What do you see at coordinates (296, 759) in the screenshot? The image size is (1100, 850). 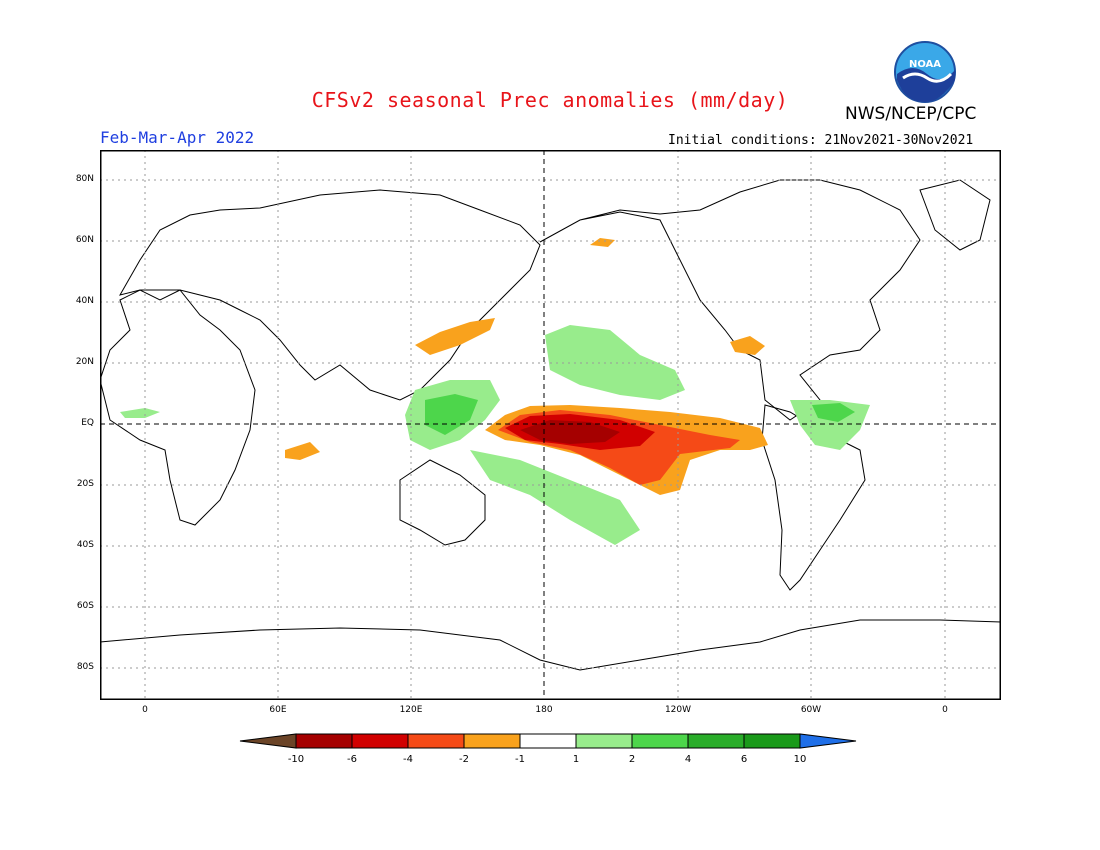 I see `legend-label: -10` at bounding box center [296, 759].